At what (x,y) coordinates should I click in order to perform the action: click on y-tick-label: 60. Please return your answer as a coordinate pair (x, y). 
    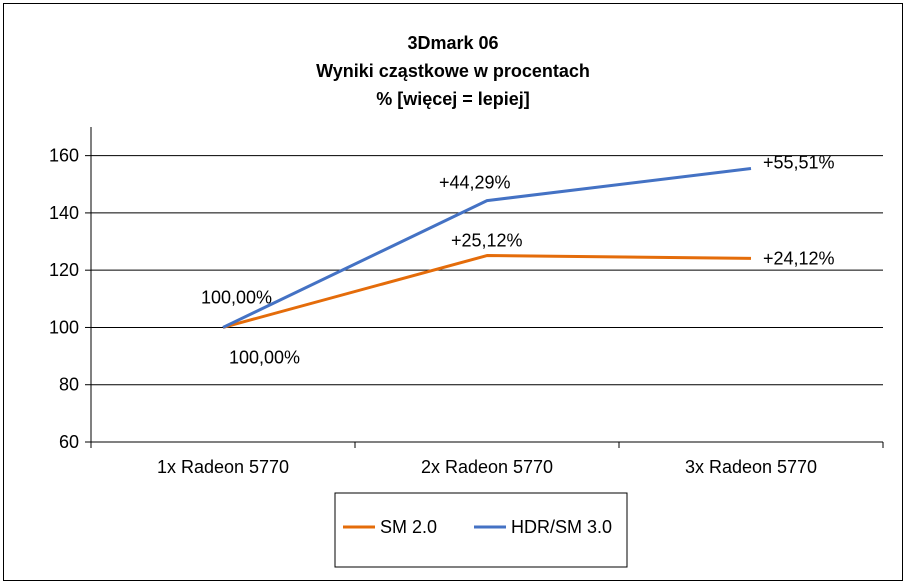
    Looking at the image, I should click on (69, 442).